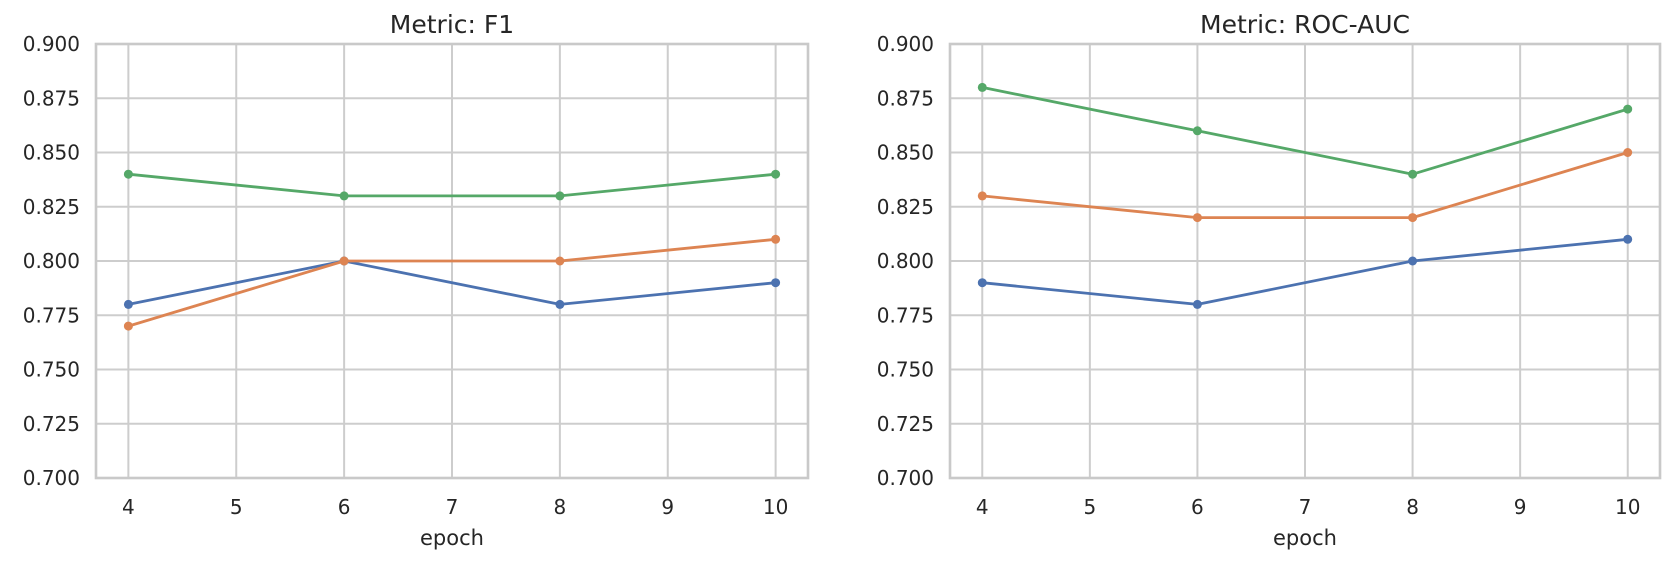  I want to click on roc-auc-chart-xlabel: epoch, so click(1305, 538).